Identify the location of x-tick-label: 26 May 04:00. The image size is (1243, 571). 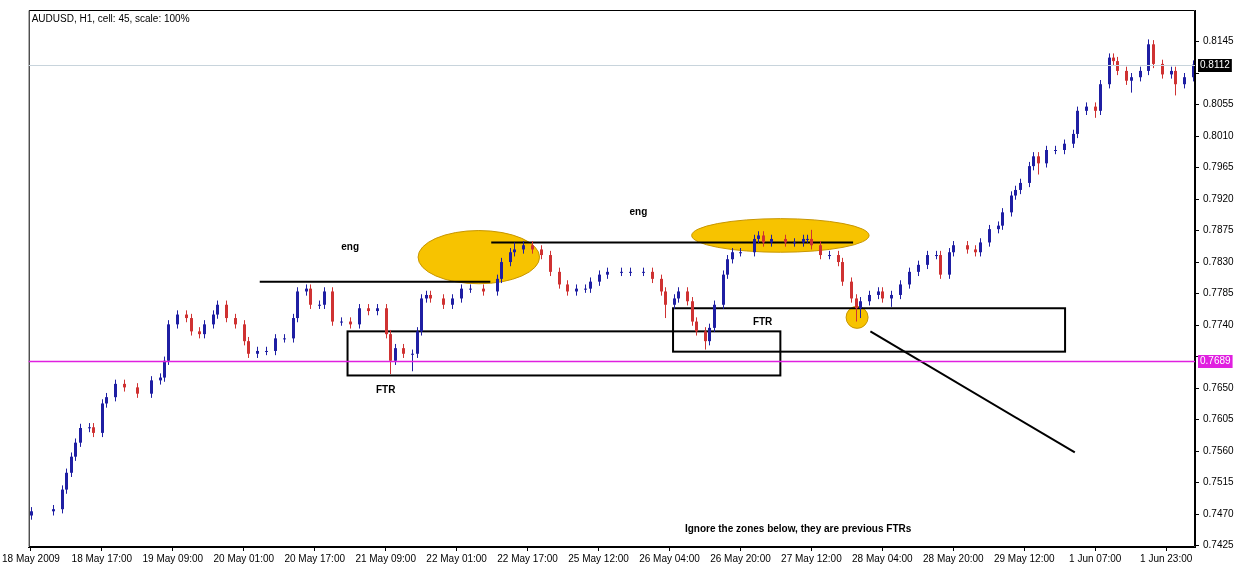
(670, 558).